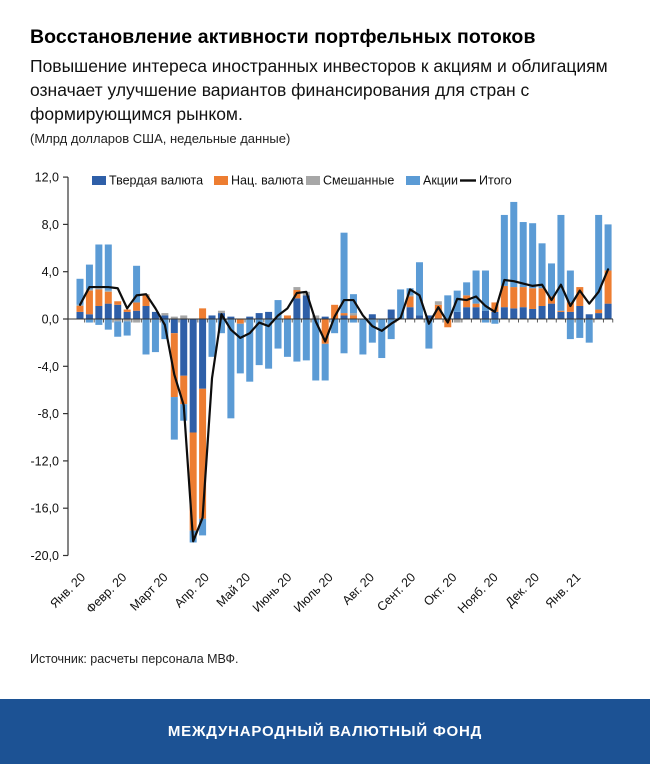 This screenshot has width=650, height=764. What do you see at coordinates (325, 731) in the screenshot?
I see `footer-bar: МЕЖДУНАРОДНЫЙ ВАЛЮТНЫЙ ФОНД` at bounding box center [325, 731].